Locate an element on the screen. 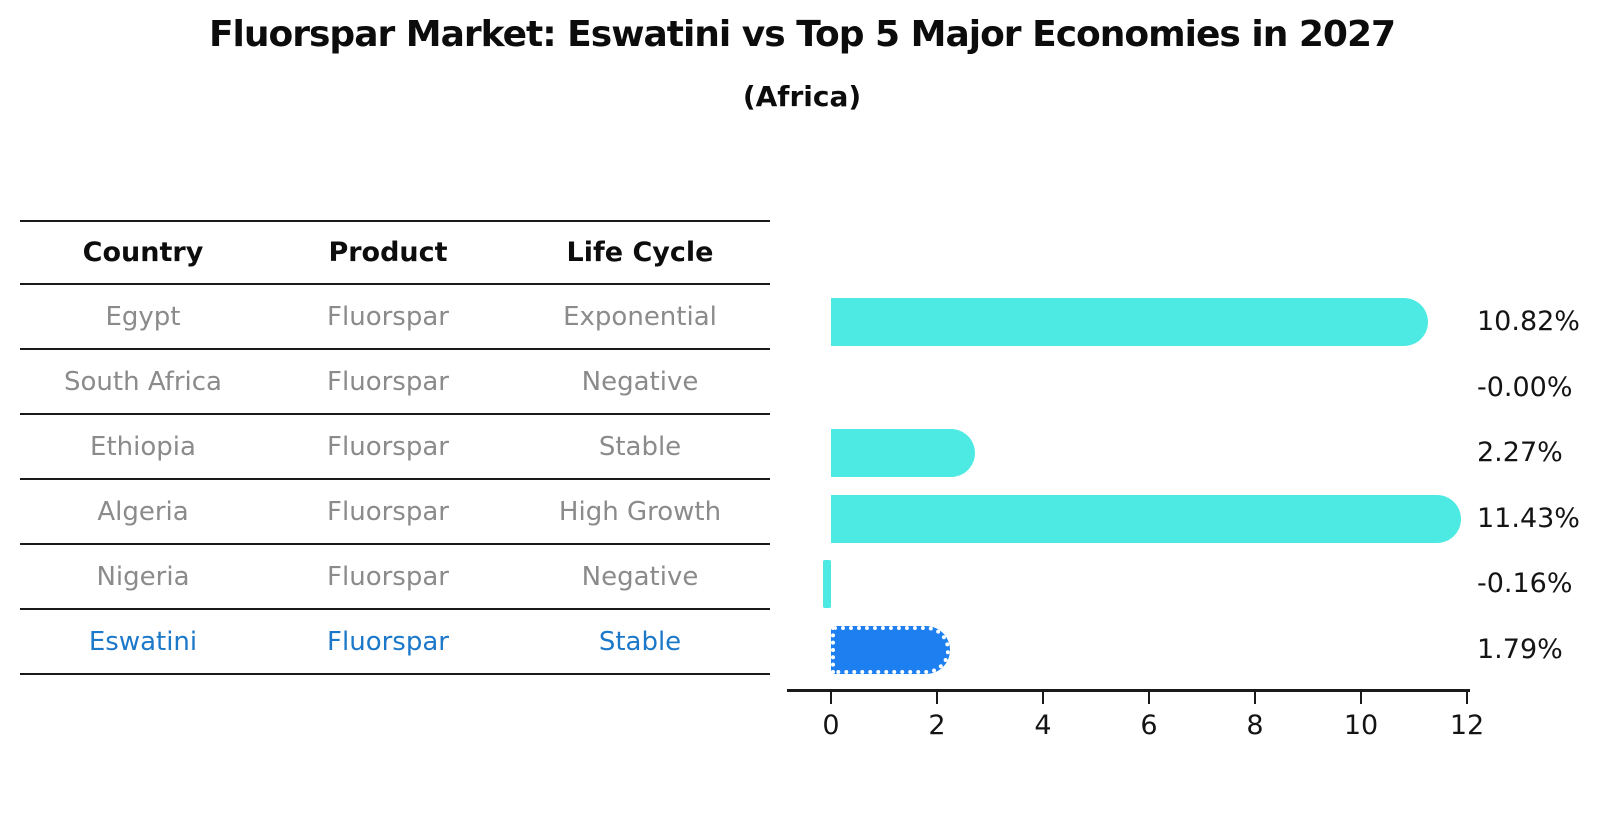  value-label: 10.82% is located at coordinates (1528, 321).